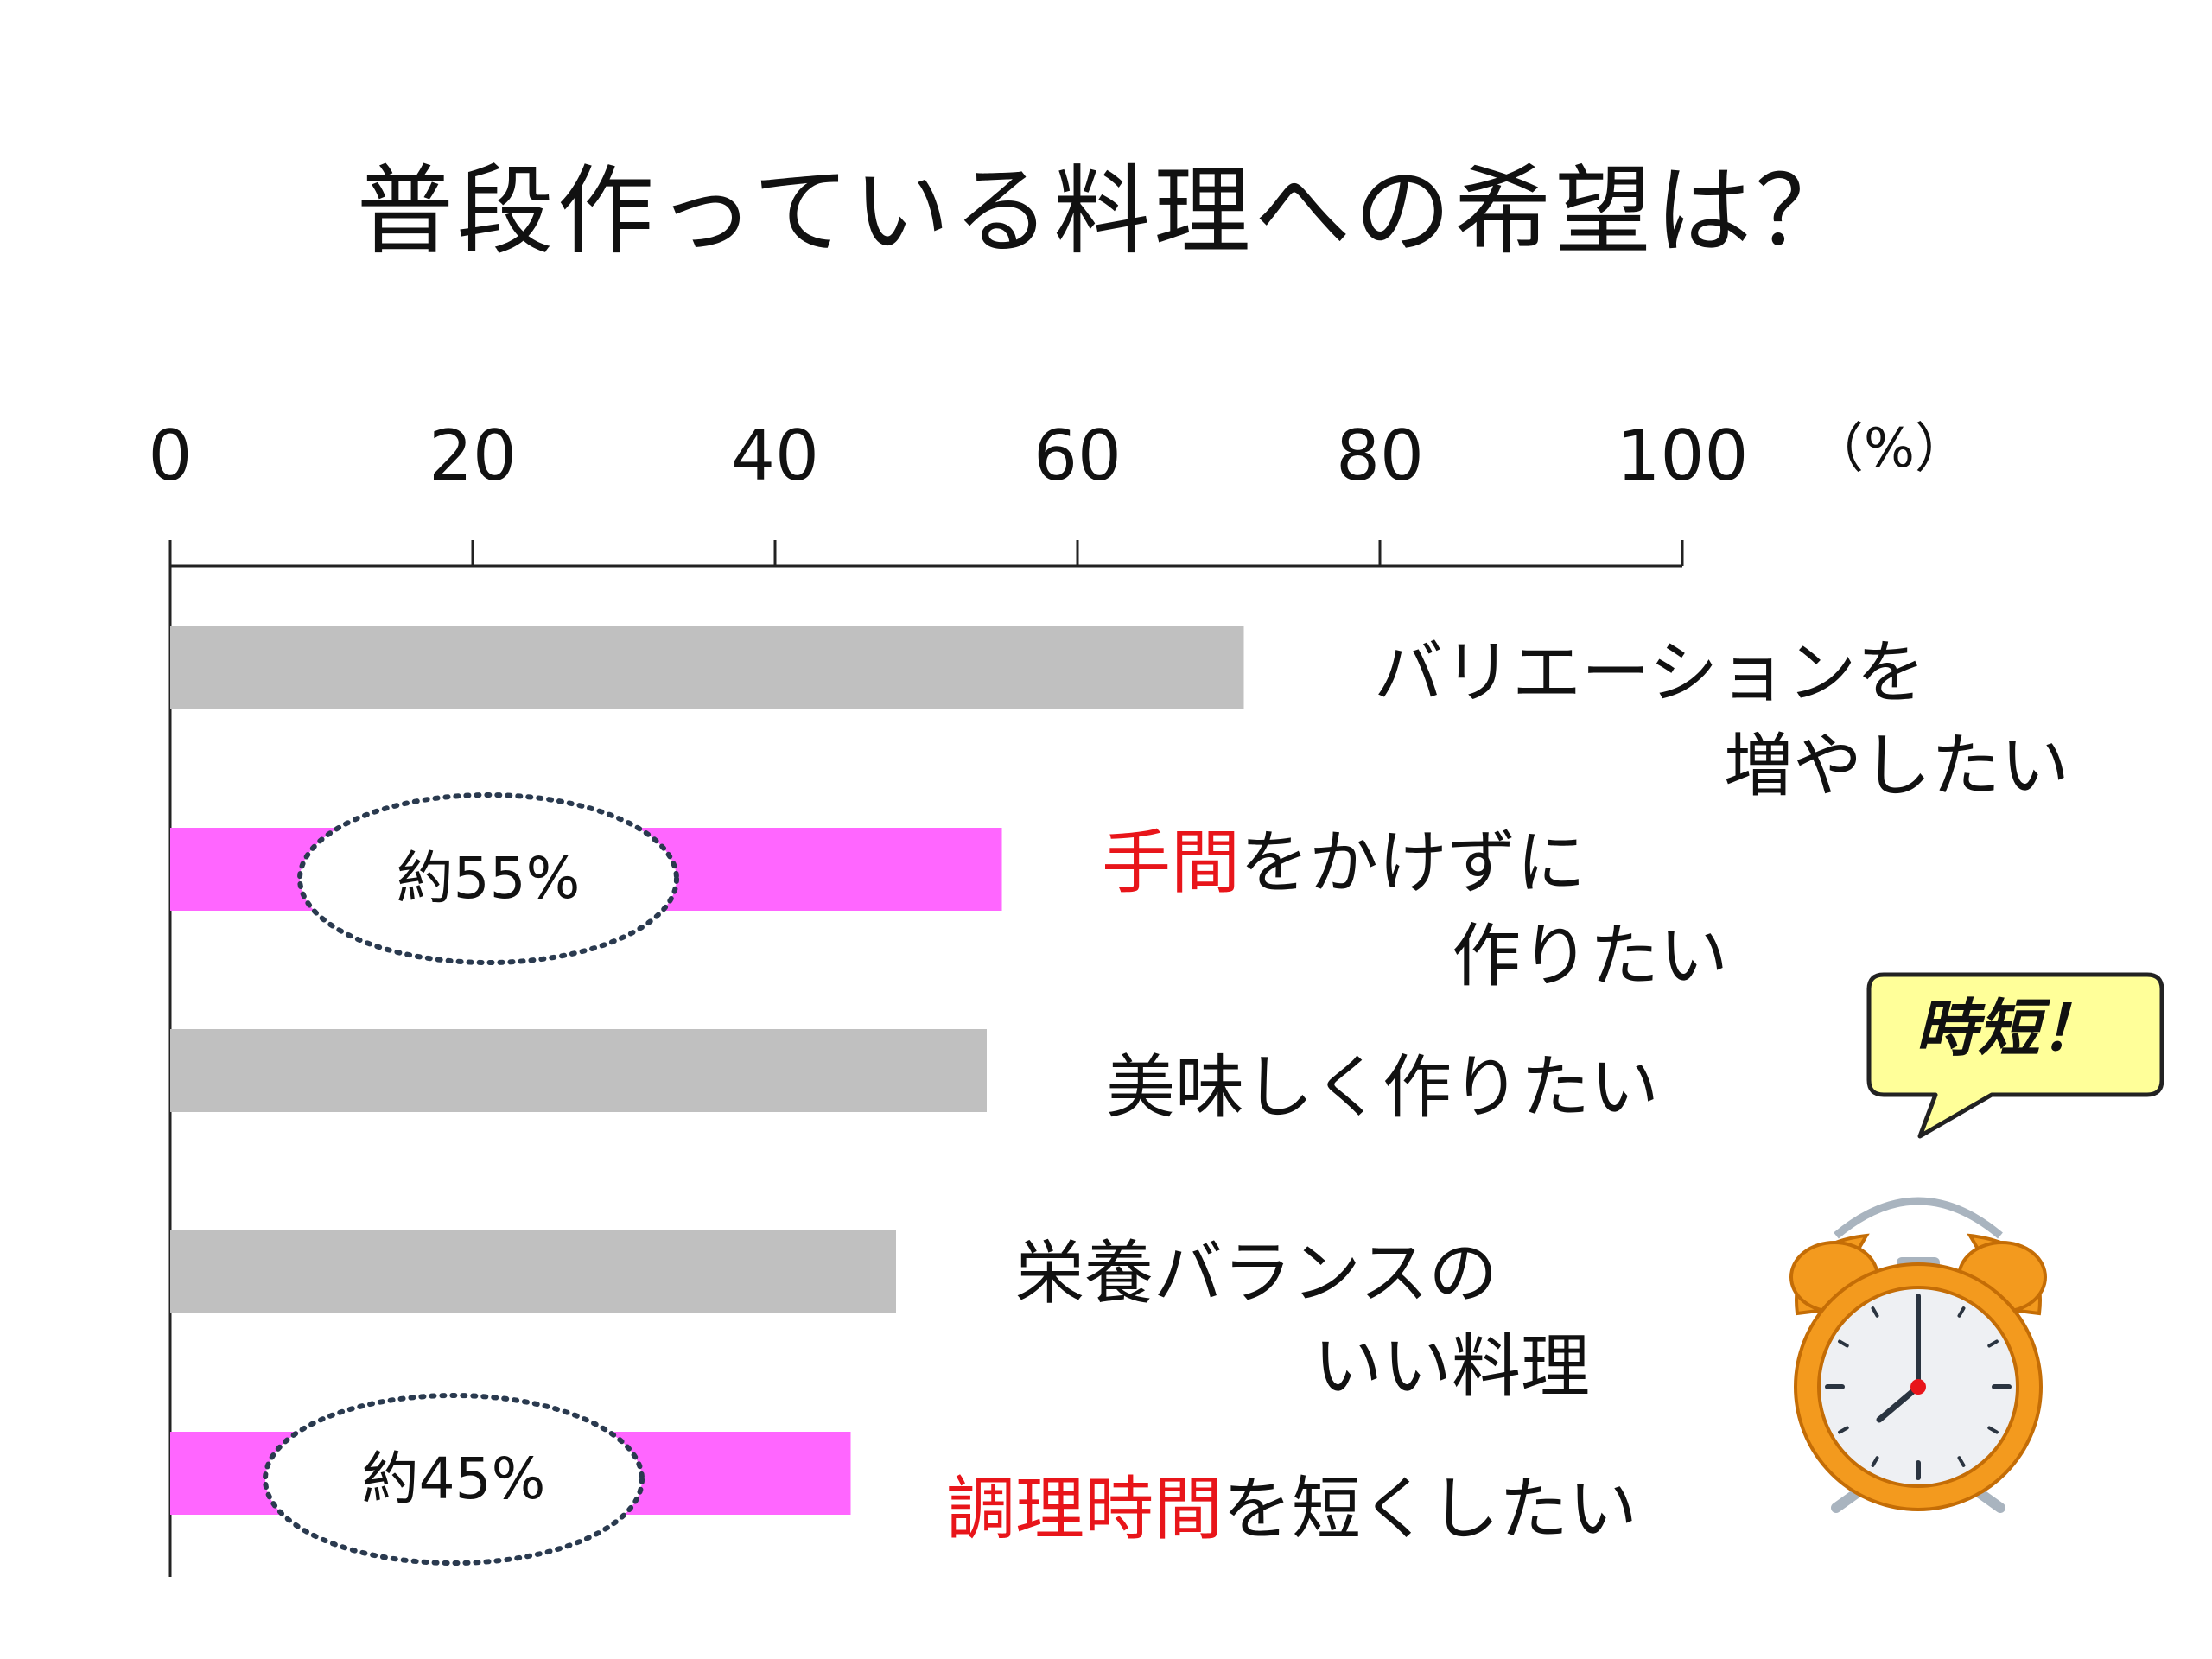  I want to click on x-tick-label: 80, so click(1380, 456).